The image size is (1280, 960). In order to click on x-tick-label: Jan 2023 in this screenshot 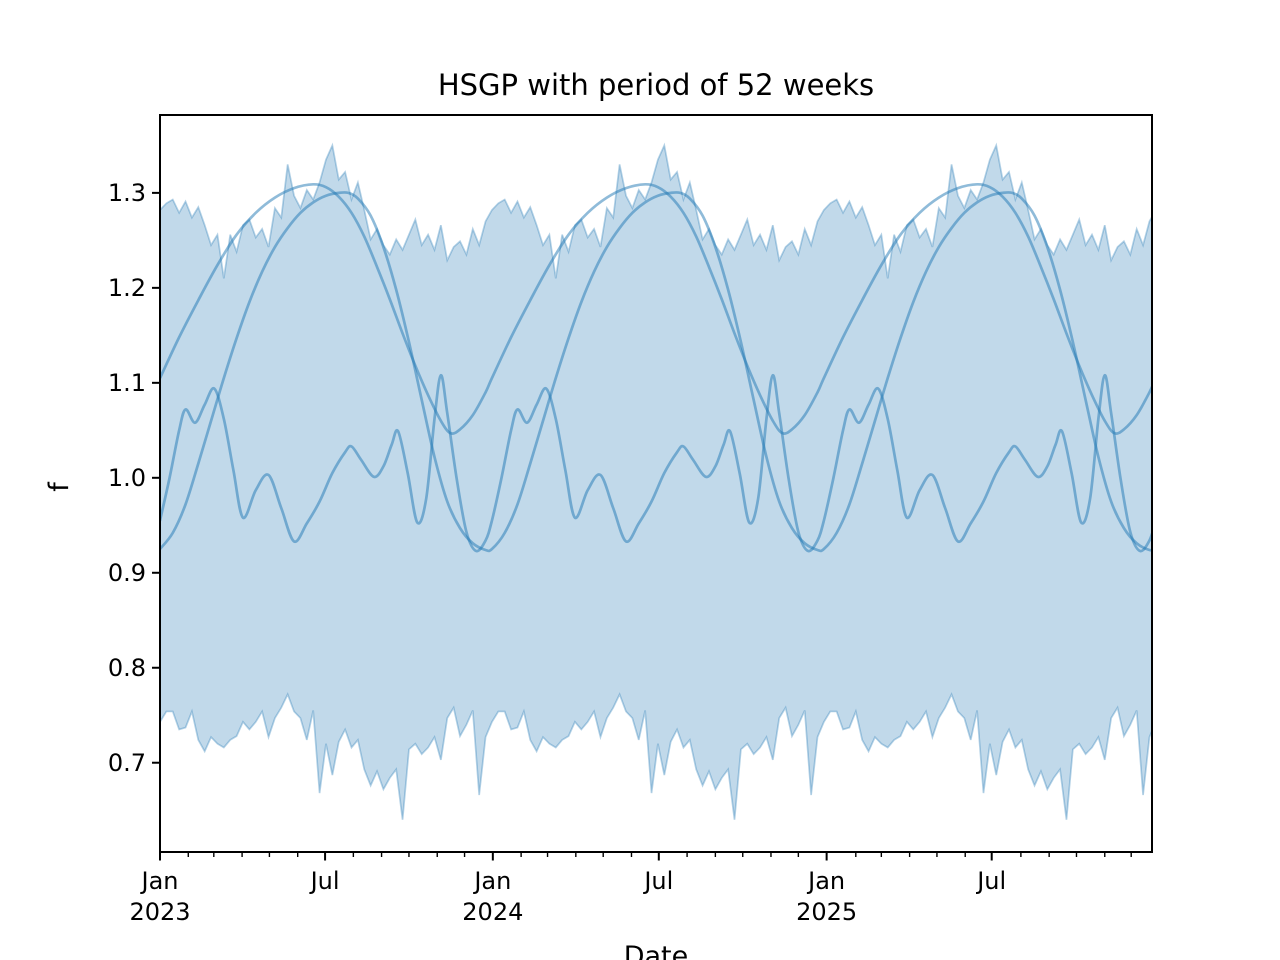, I will do `click(160, 896)`.